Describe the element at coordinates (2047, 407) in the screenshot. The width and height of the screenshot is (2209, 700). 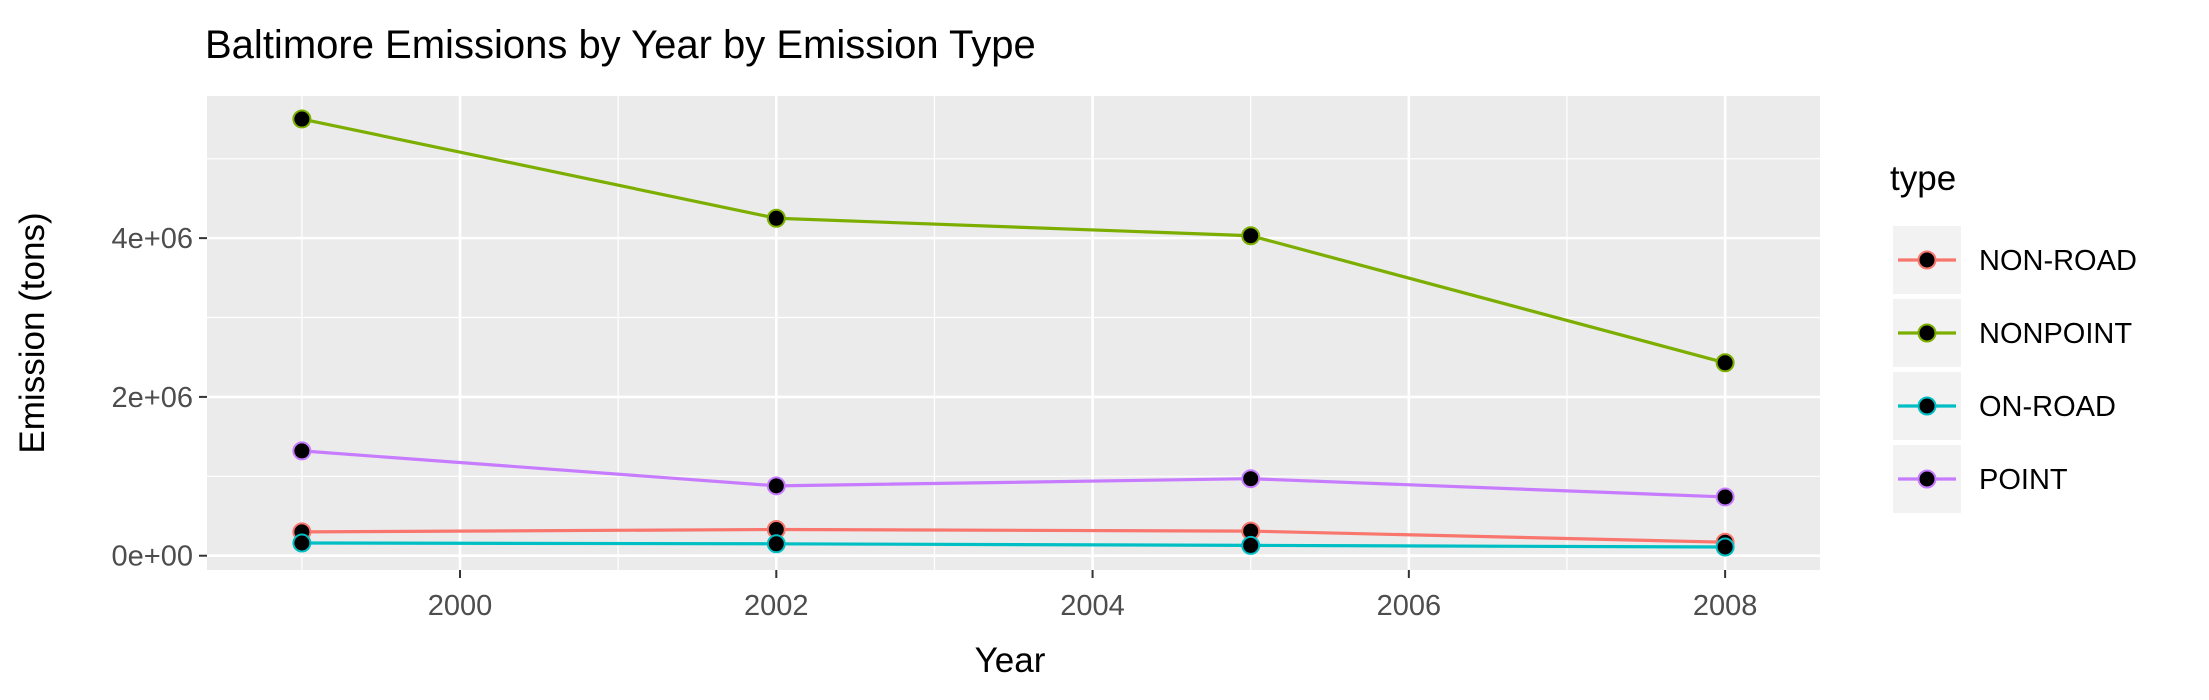
I see `legend-label: ON-ROAD` at that location.